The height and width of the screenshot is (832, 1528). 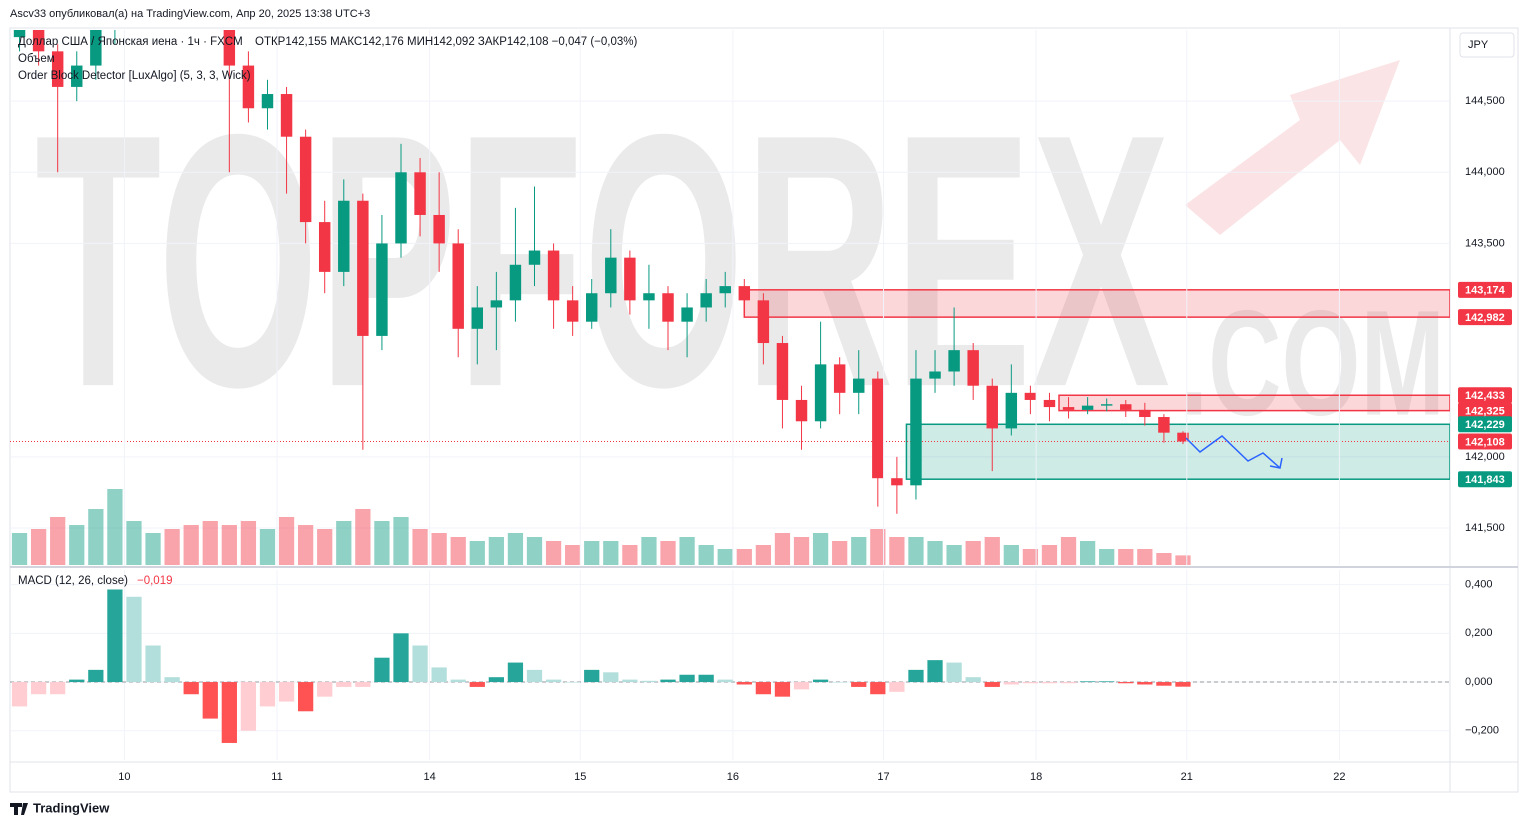 What do you see at coordinates (1485, 243) in the screenshot?
I see `y-tick-label: 143,500` at bounding box center [1485, 243].